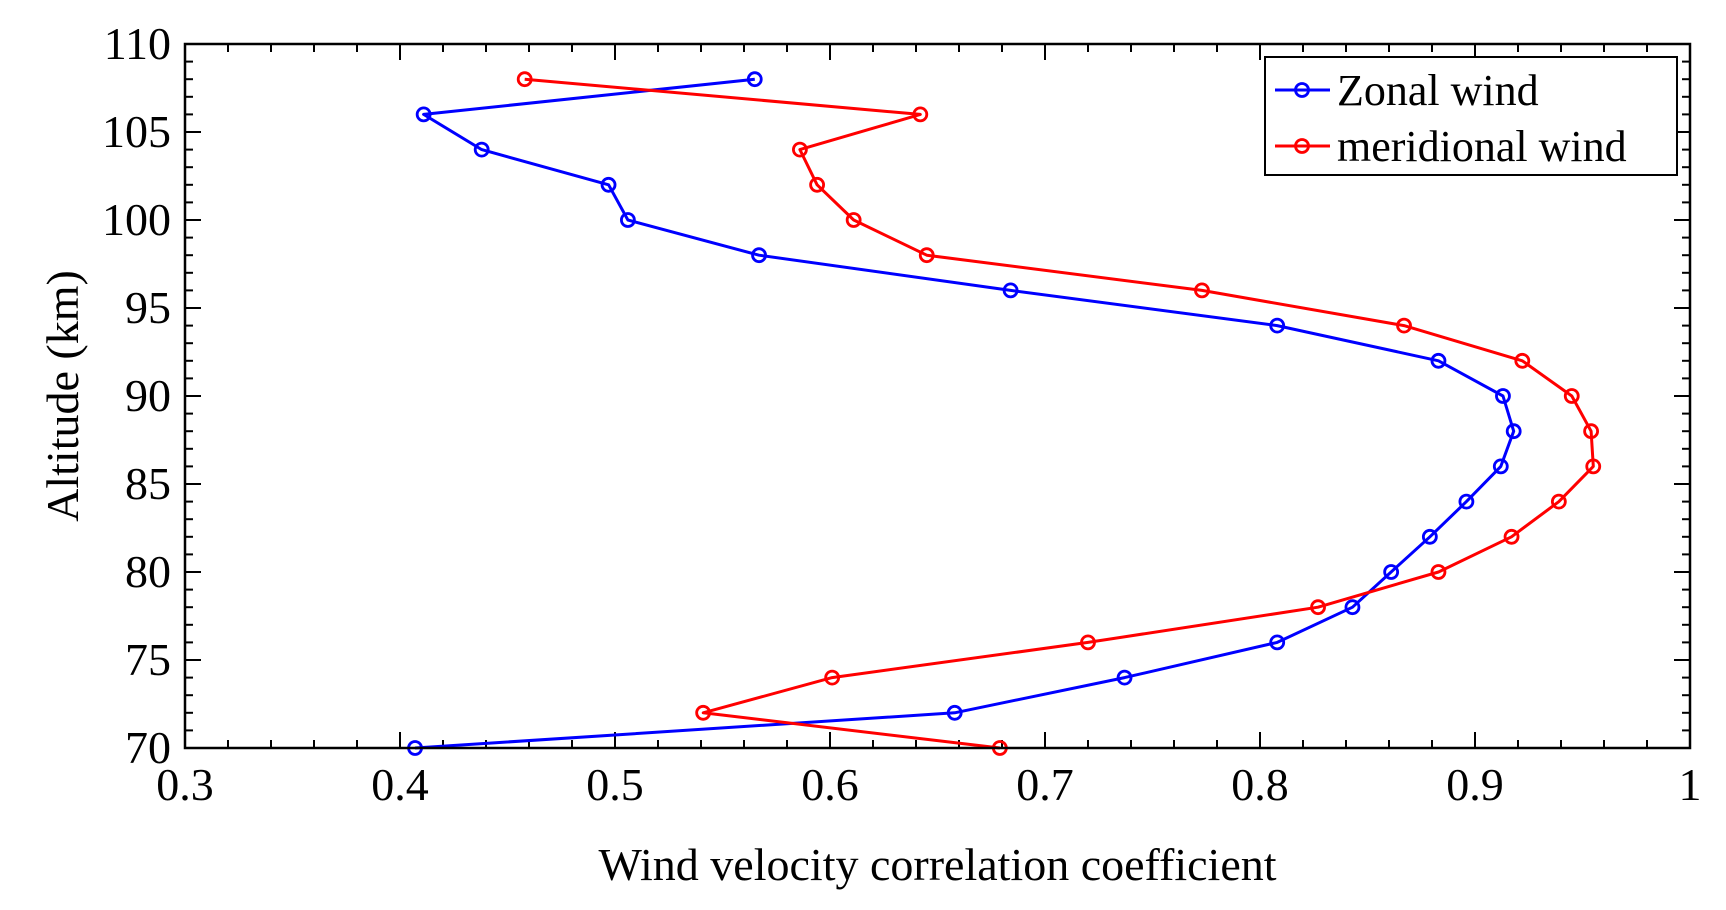 Image resolution: width=1726 pixels, height=910 pixels. Describe the element at coordinates (615, 784) in the screenshot. I see `x-tick-label: 0.5` at that location.